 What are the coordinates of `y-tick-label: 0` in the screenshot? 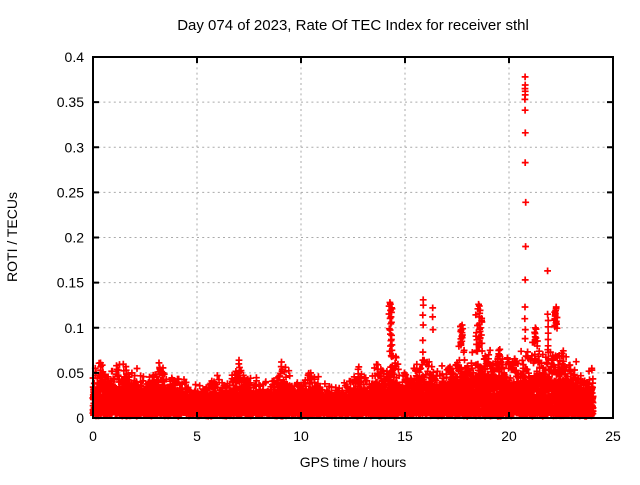 It's located at (80, 418).